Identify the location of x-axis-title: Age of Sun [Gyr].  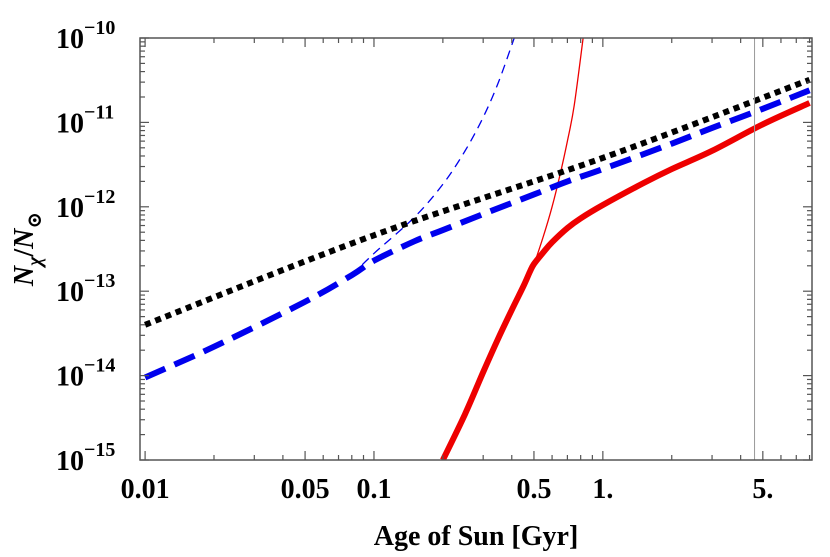
(476, 536).